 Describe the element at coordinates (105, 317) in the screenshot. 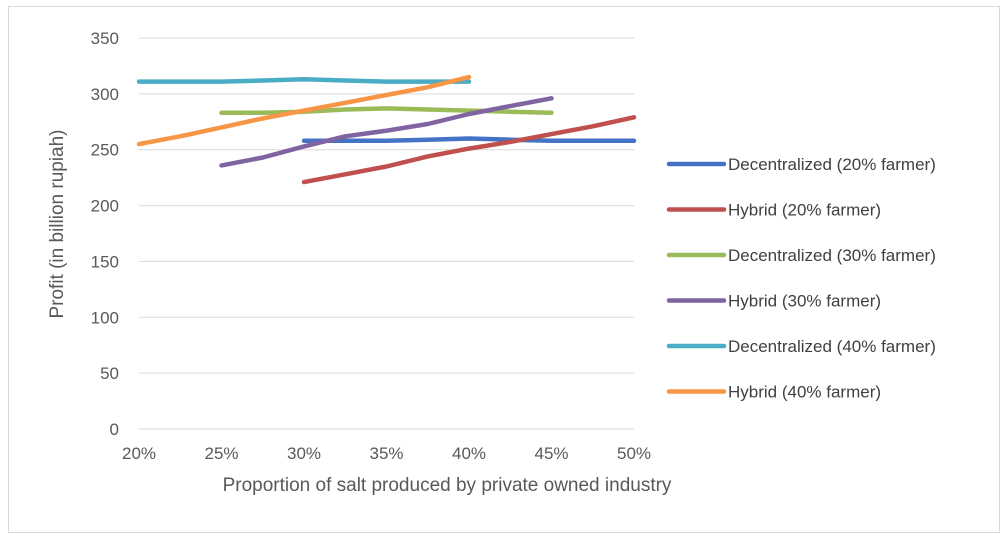

I see `y-tick-label: 100` at that location.